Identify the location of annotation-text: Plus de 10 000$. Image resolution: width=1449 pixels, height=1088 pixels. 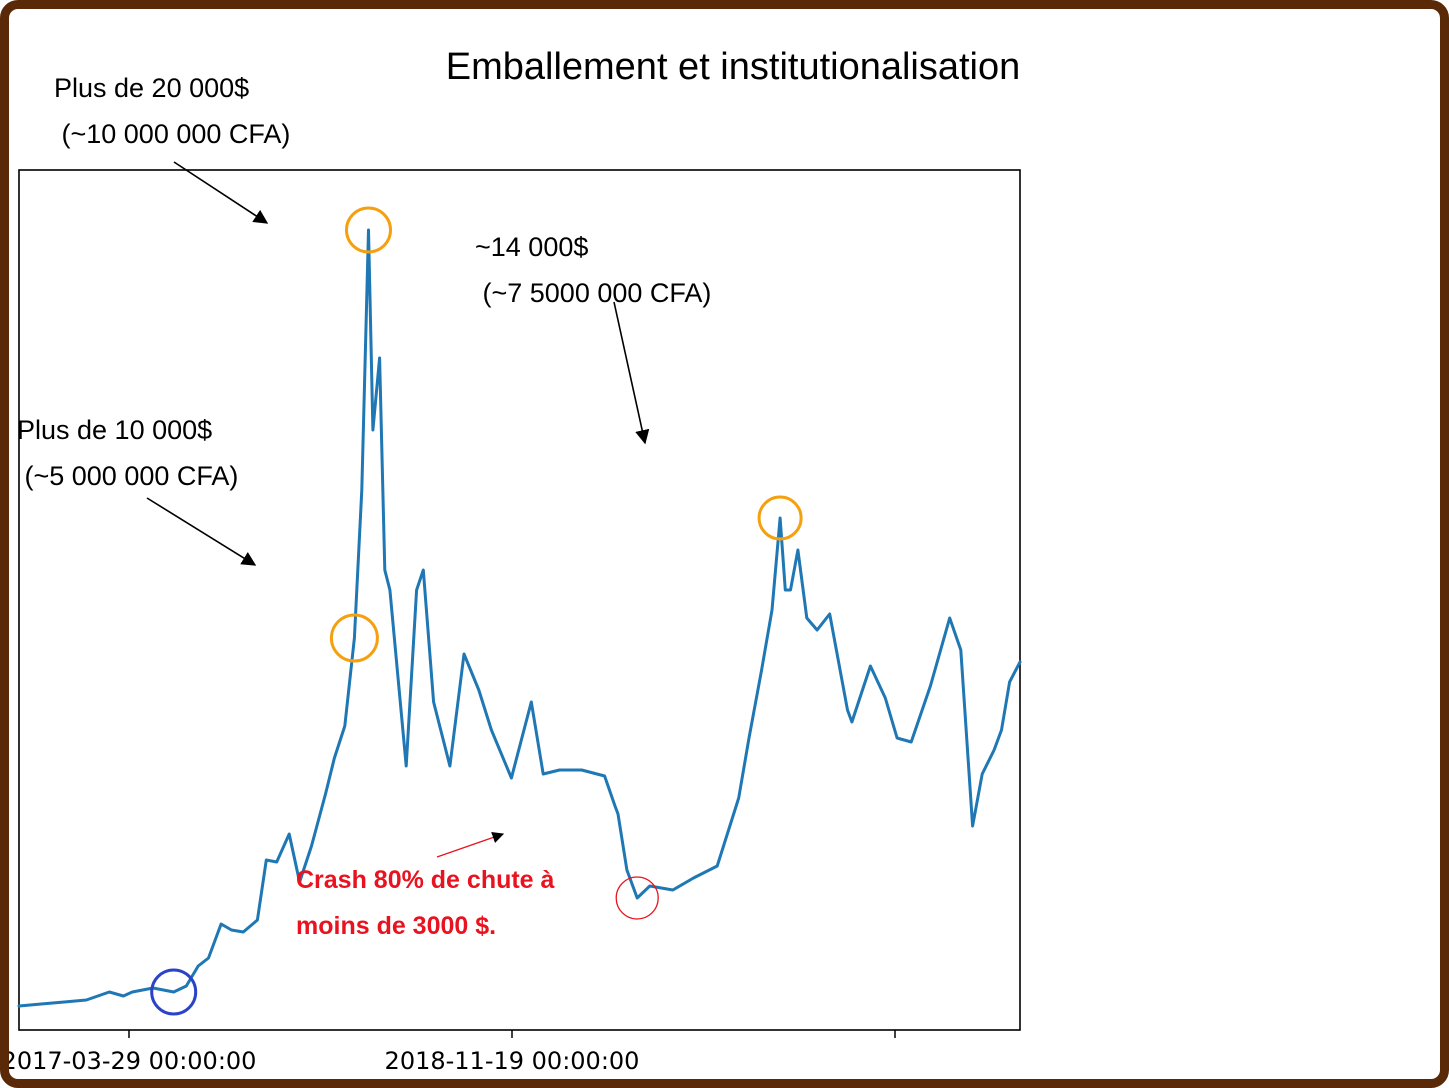
(114, 430).